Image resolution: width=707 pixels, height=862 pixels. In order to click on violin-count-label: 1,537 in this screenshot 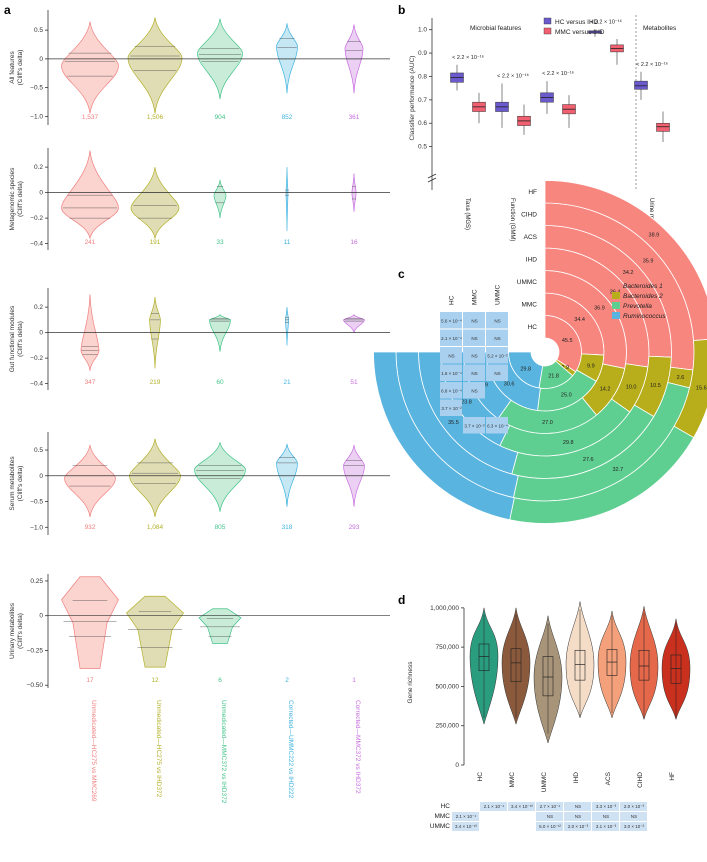, I will do `click(90, 117)`.